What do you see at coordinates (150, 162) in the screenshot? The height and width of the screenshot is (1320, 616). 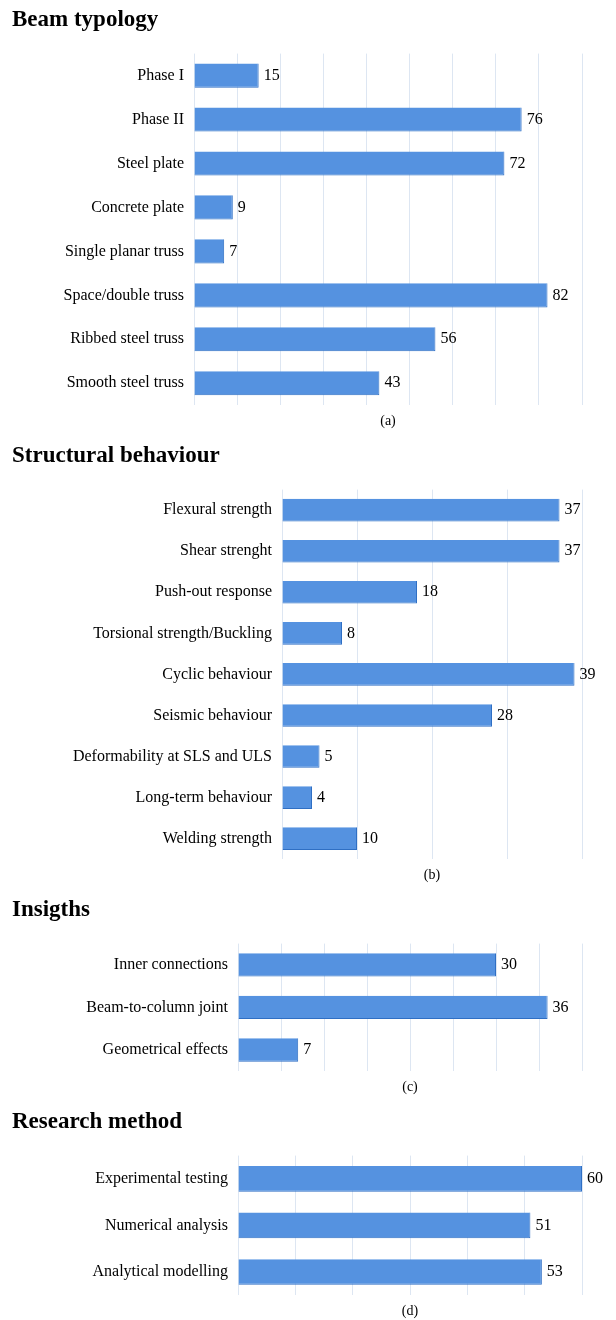 I see `y-tick-label: Steel plate` at bounding box center [150, 162].